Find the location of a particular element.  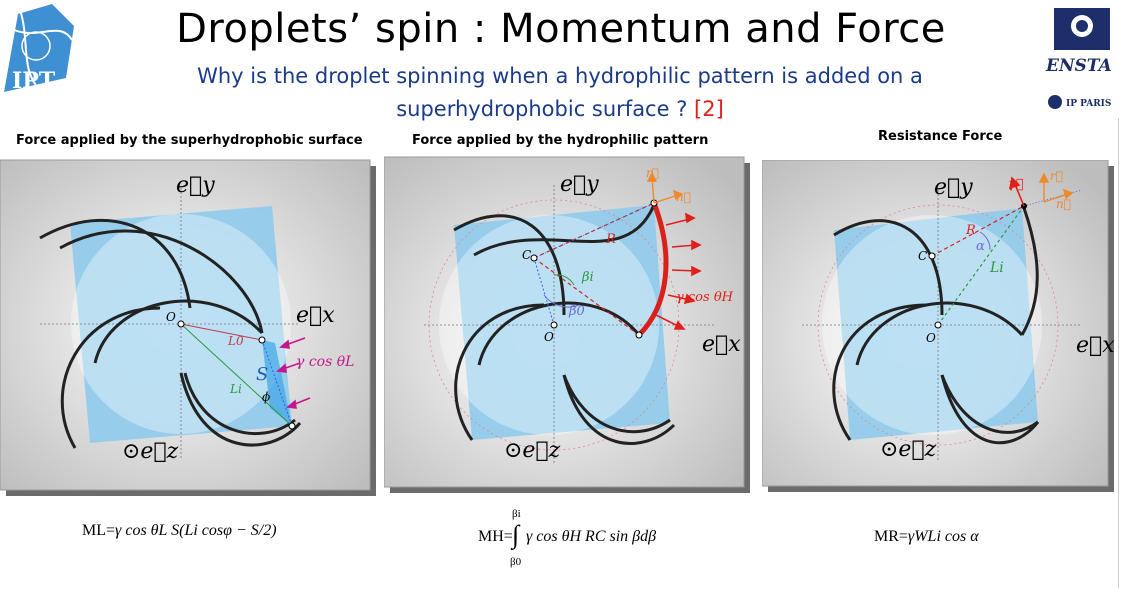

point-b is located at coordinates (292, 426).